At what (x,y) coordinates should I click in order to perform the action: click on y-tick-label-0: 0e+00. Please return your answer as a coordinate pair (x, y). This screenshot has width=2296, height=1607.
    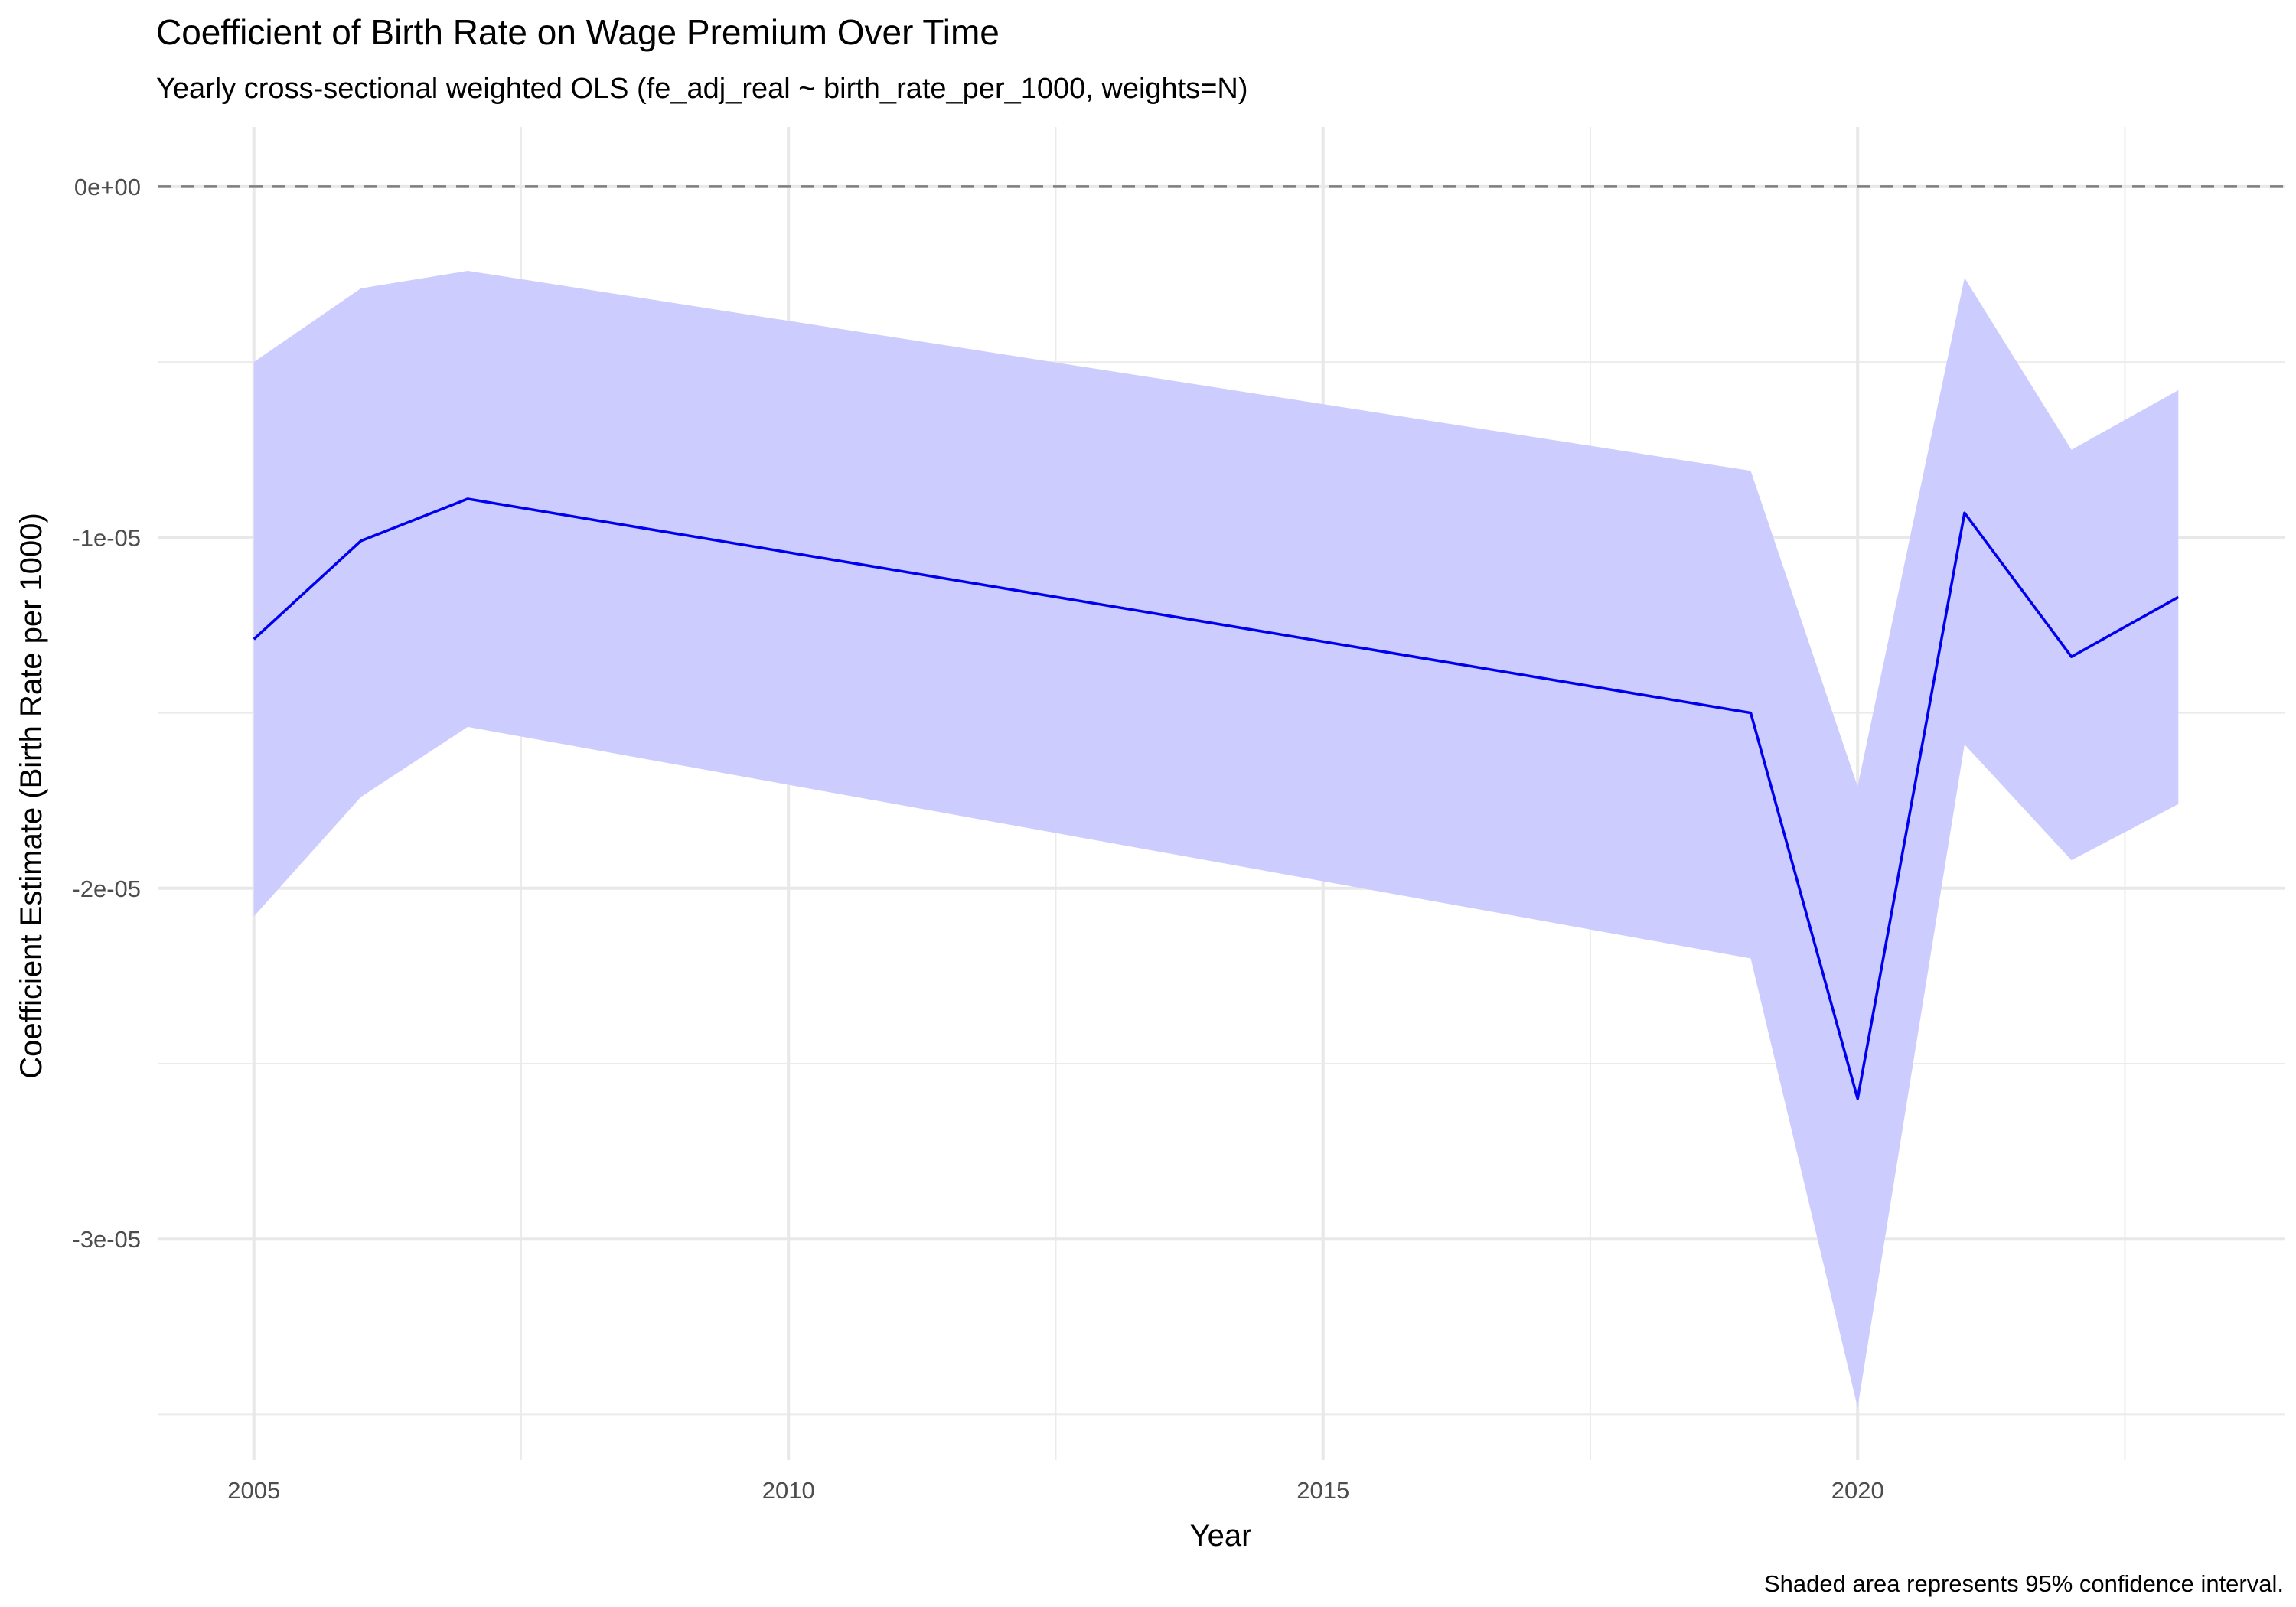
    Looking at the image, I should click on (107, 187).